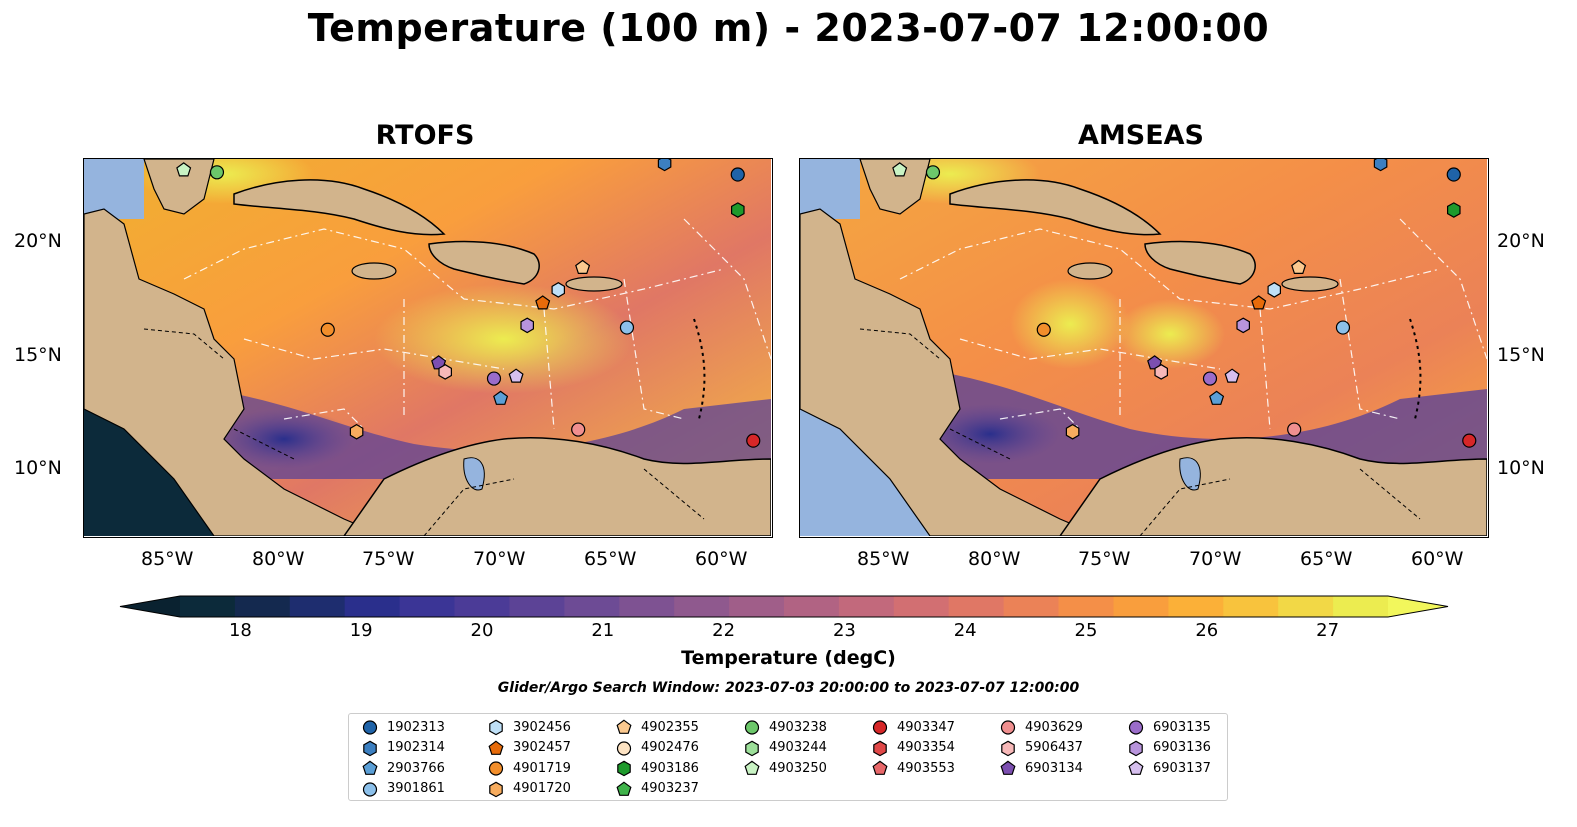 The height and width of the screenshot is (827, 1577). What do you see at coordinates (965, 630) in the screenshot?
I see `colorbar-tick-label: 24` at bounding box center [965, 630].